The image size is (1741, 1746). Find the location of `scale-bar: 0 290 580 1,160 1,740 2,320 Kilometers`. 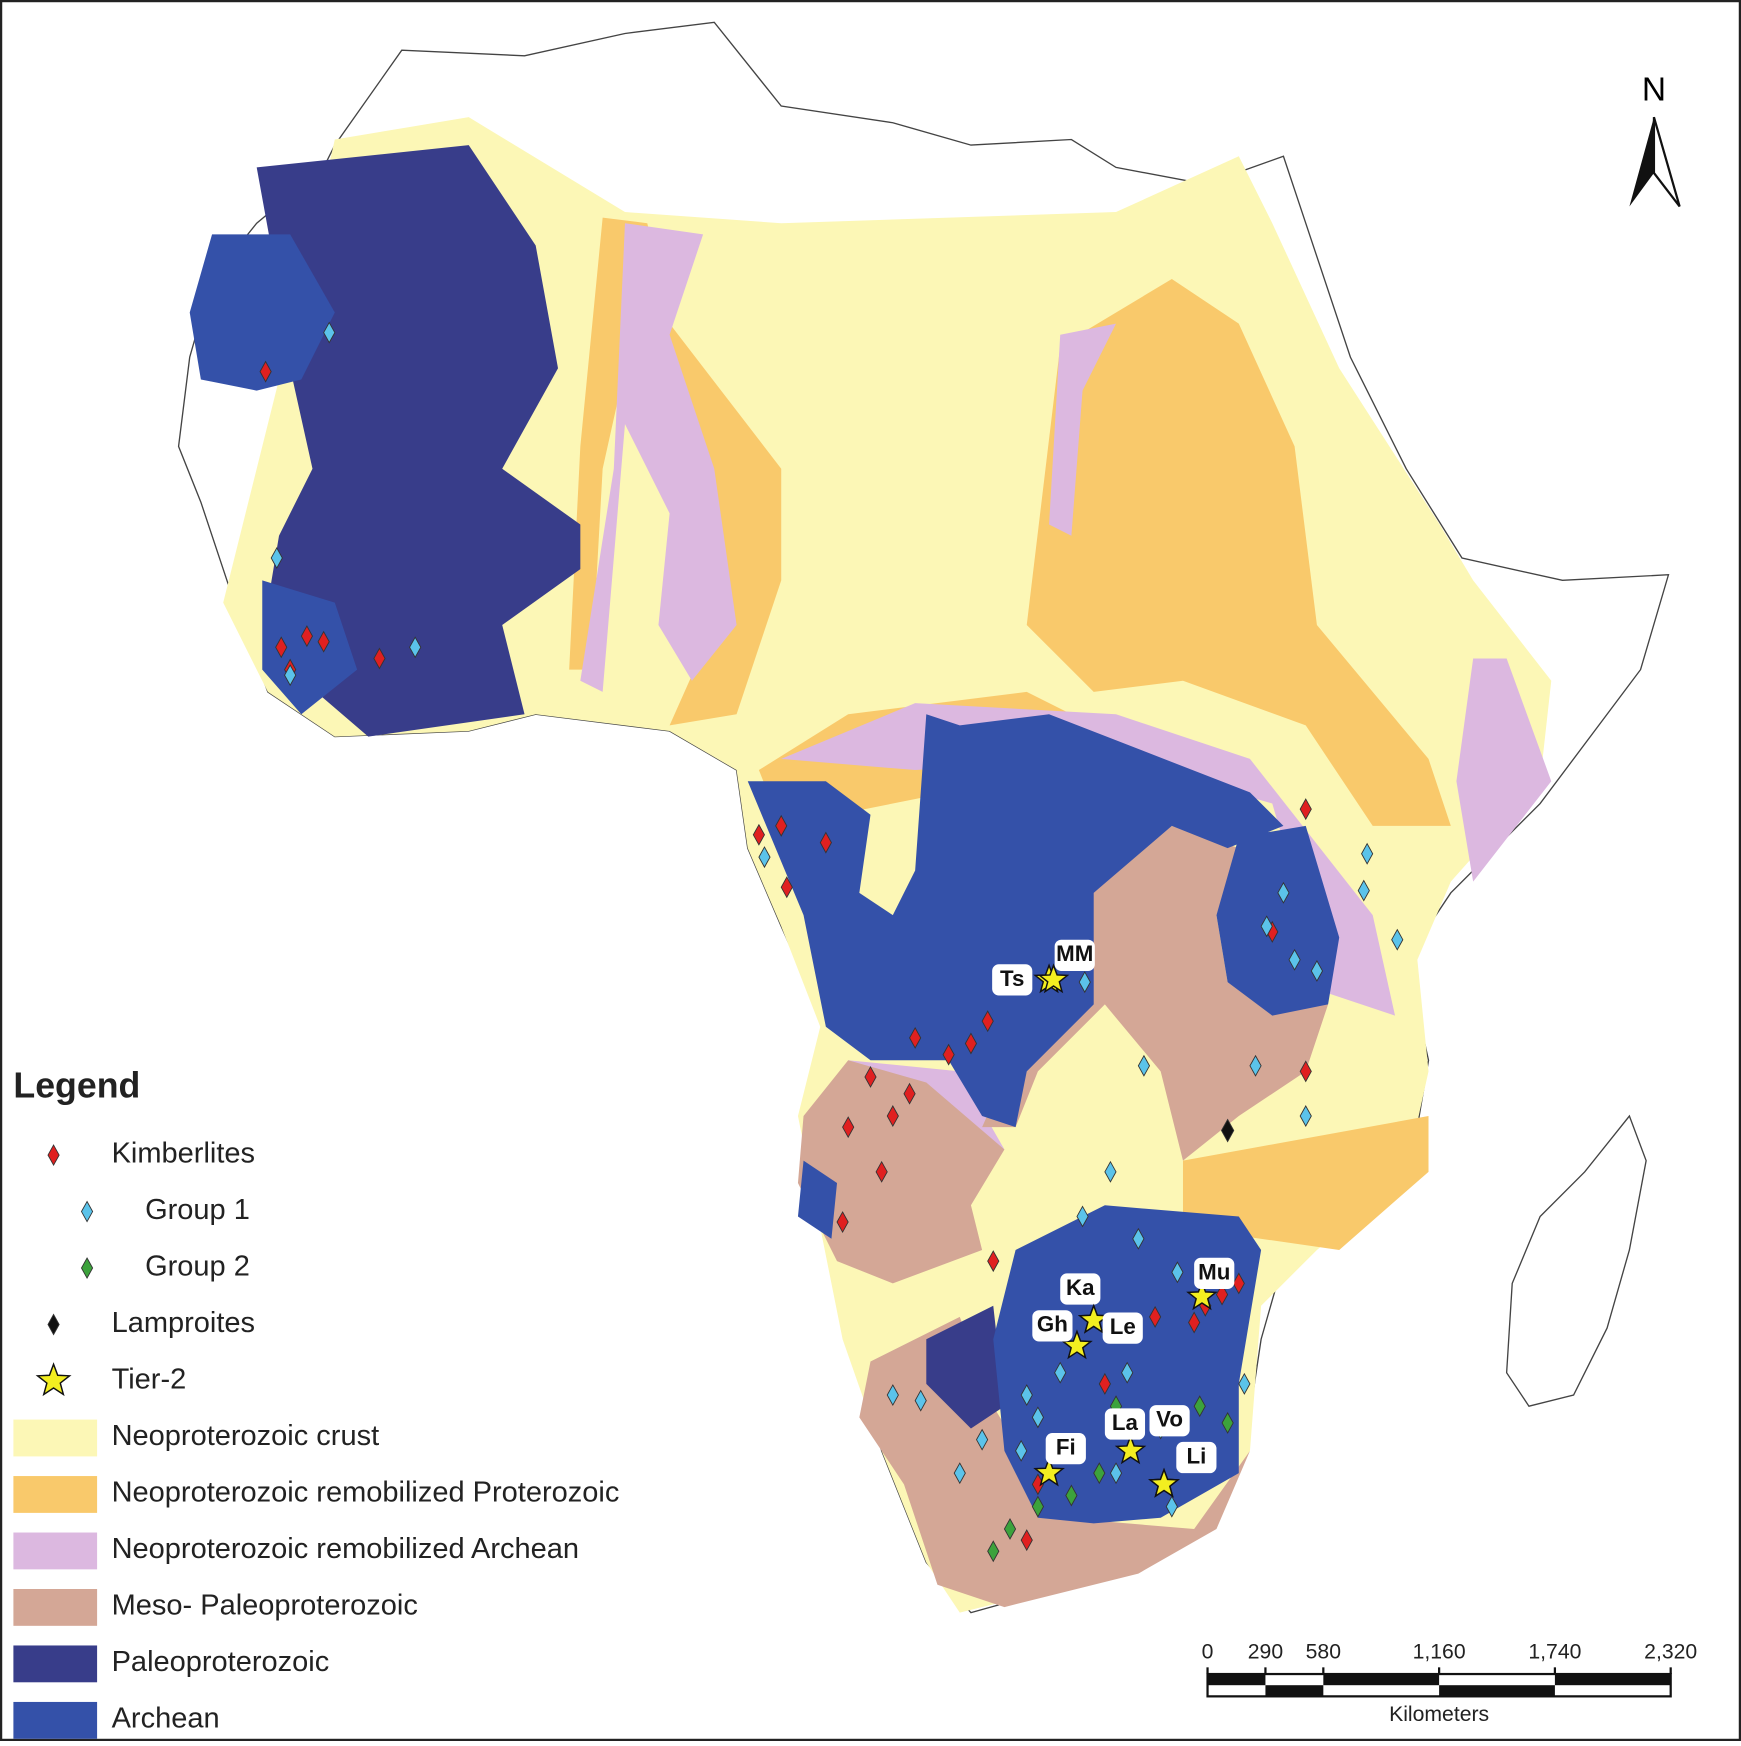

scale-bar: 0 290 580 1,160 1,740 2,320 Kilometers is located at coordinates (1450, 1682).